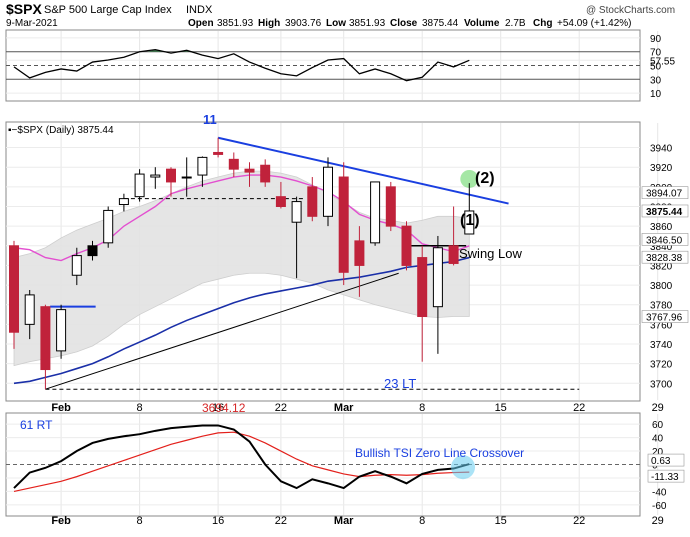 Image resolution: width=690 pixels, height=537 pixels. Describe the element at coordinates (469, 178) in the screenshot. I see `highlight-circle-green` at that location.